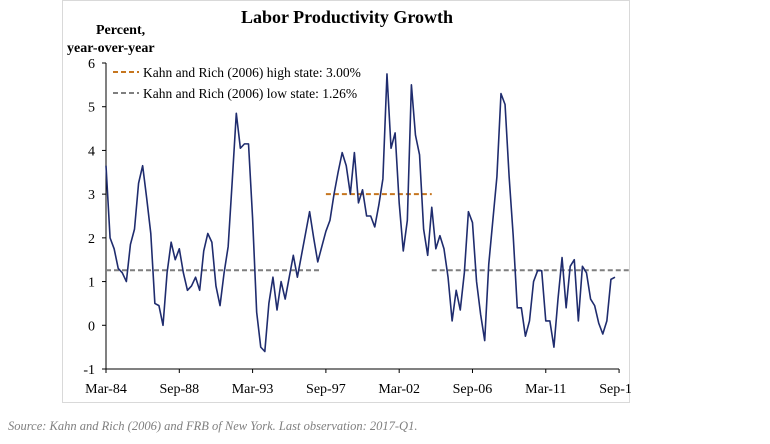  Describe the element at coordinates (91, 195) in the screenshot. I see `y-tick-label: 3` at that location.